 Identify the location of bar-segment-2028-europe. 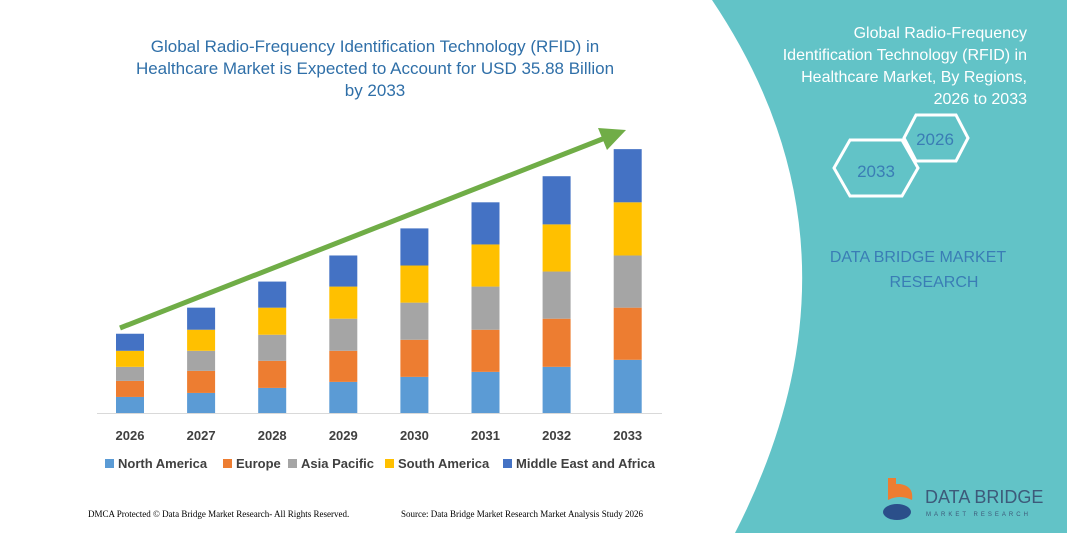
(272, 374).